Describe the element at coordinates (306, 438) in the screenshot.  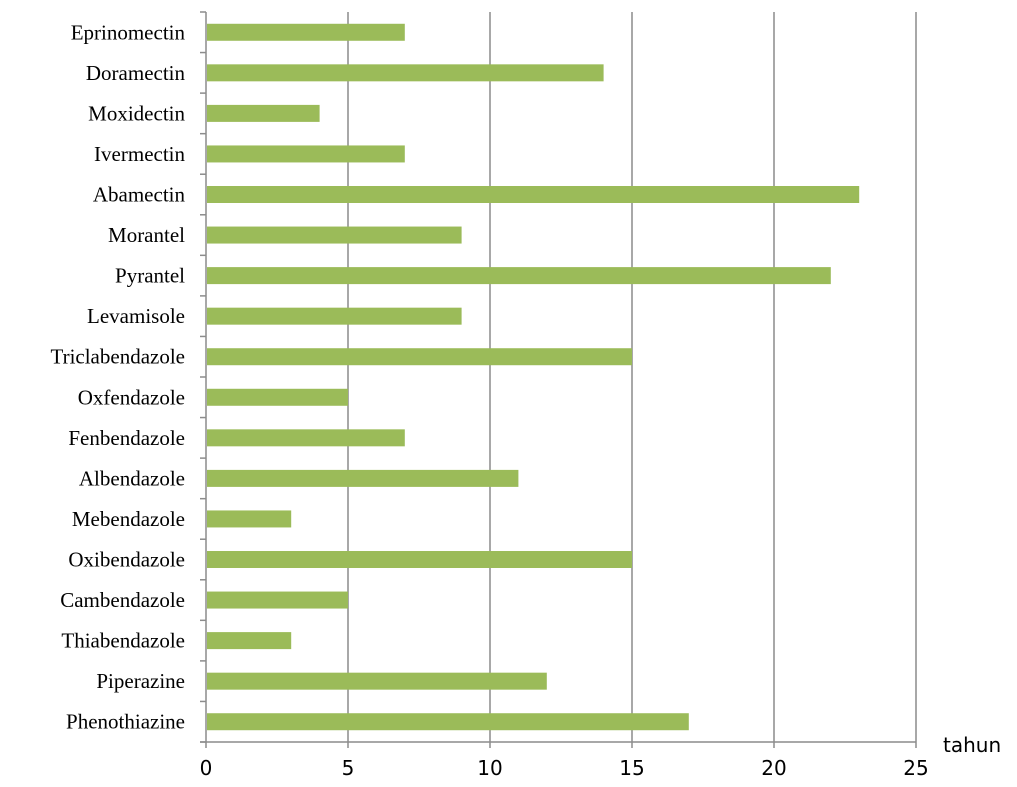
I see `bar-fenbendazole` at that location.